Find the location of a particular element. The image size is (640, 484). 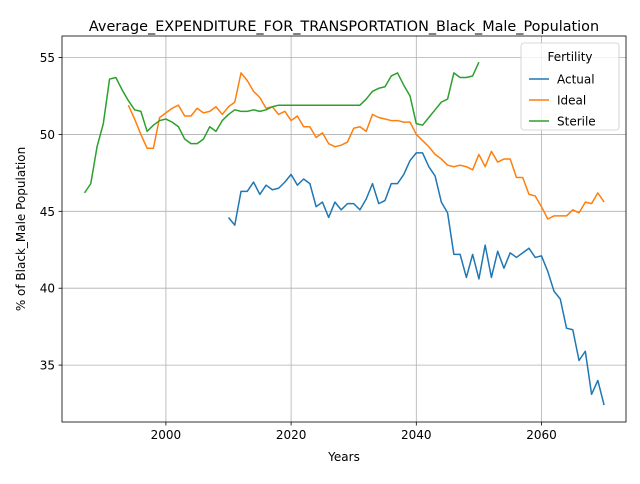

y-axis: 35 40 45 50 55 is located at coordinates (51, 212).